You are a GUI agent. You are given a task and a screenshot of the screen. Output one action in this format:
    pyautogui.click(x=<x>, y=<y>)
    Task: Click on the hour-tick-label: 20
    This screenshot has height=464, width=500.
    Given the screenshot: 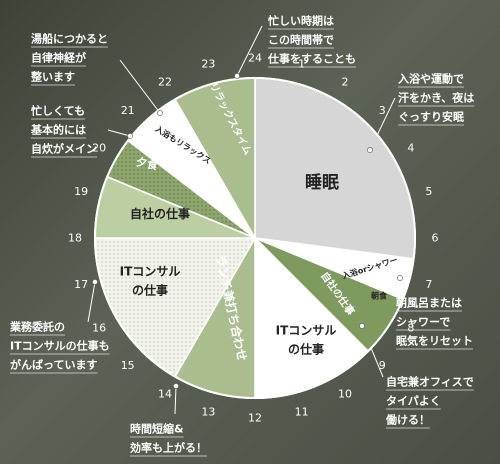 What is the action you would take?
    pyautogui.click(x=99, y=148)
    